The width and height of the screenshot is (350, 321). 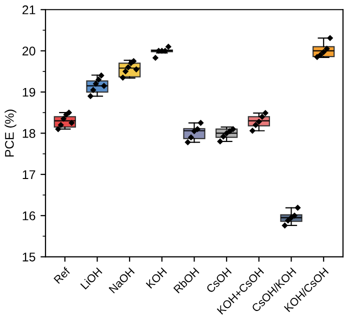 I want to click on y-tick-label: 19, so click(x=29, y=92).